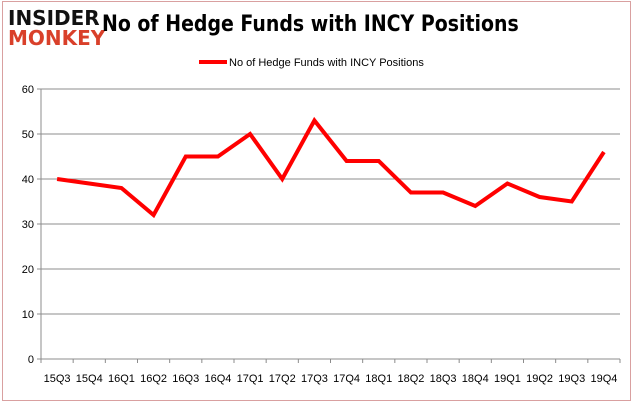  I want to click on legend-label: No of Hedge Funds with INCY Positions, so click(326, 63).